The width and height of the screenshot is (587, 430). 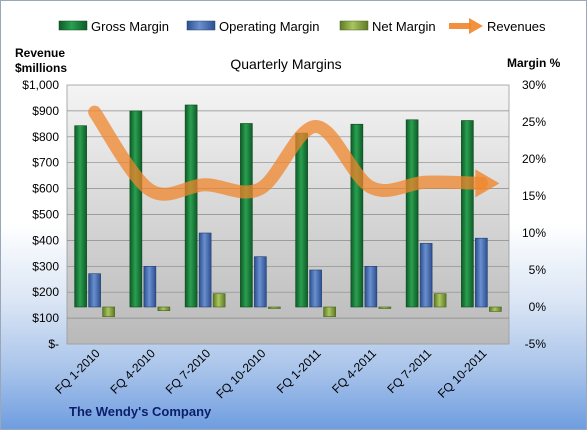 What do you see at coordinates (534, 233) in the screenshot?
I see `right-tick-label: 10%` at bounding box center [534, 233].